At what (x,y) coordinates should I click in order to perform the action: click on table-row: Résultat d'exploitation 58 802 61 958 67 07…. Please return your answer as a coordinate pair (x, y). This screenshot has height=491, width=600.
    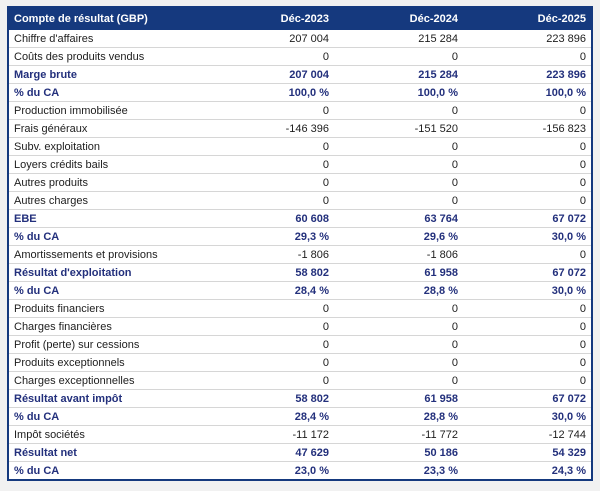
    Looking at the image, I should click on (300, 272).